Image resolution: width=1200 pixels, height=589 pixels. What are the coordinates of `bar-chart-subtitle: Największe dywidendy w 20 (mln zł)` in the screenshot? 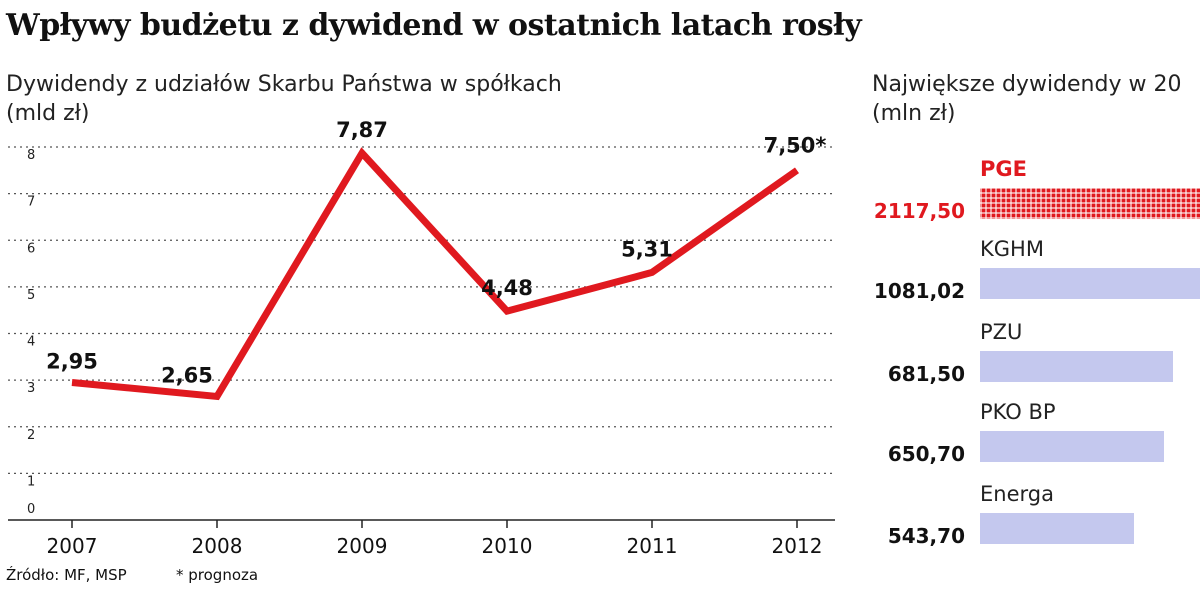 It's located at (1026, 99).